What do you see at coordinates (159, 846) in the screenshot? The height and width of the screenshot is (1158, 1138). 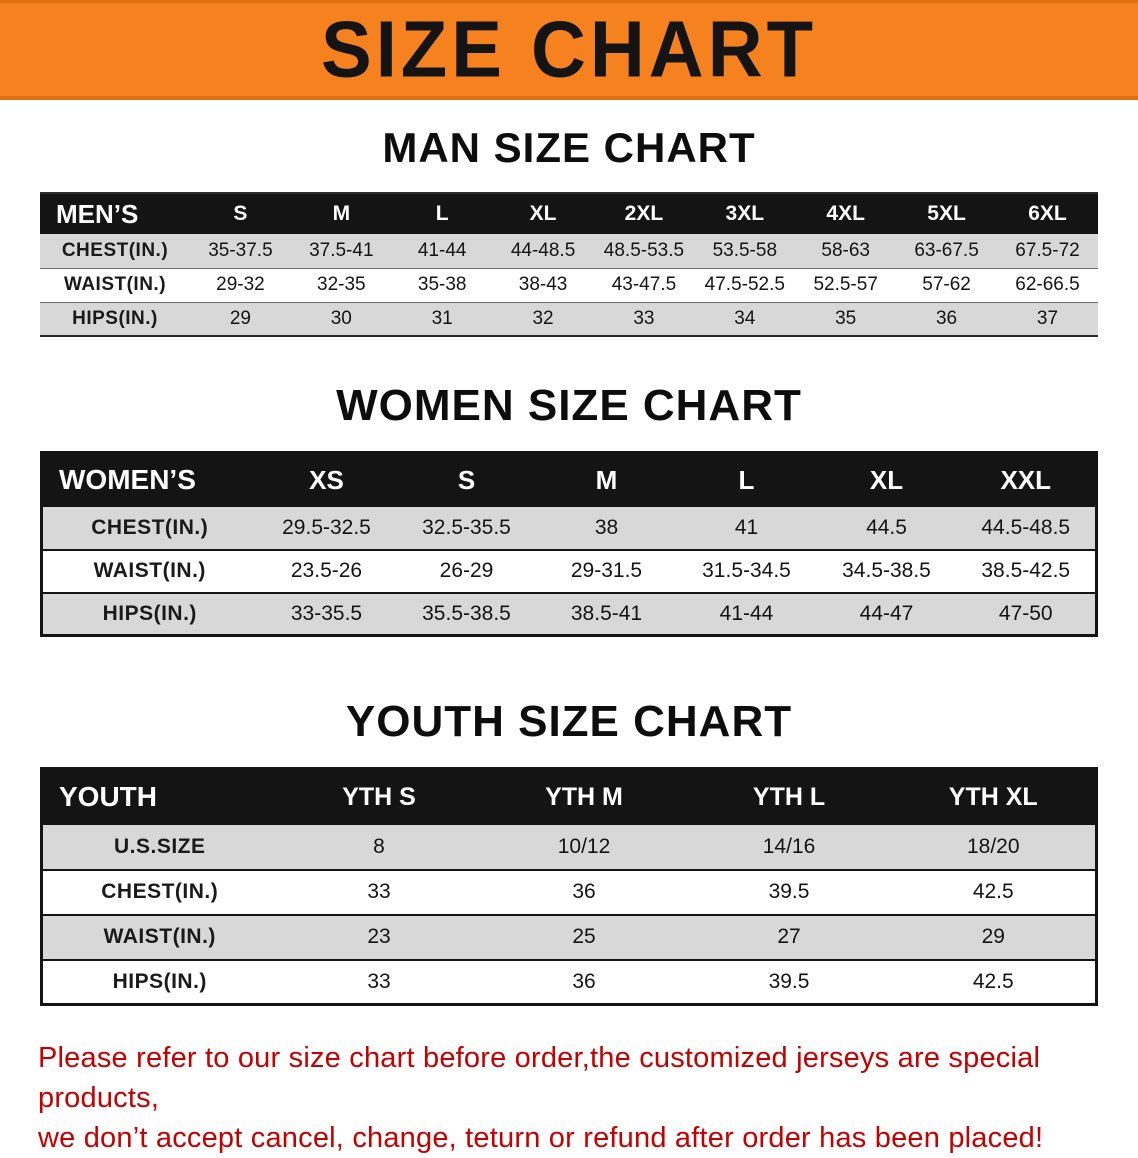 I see `measurement-label: U.S.SIZE` at bounding box center [159, 846].